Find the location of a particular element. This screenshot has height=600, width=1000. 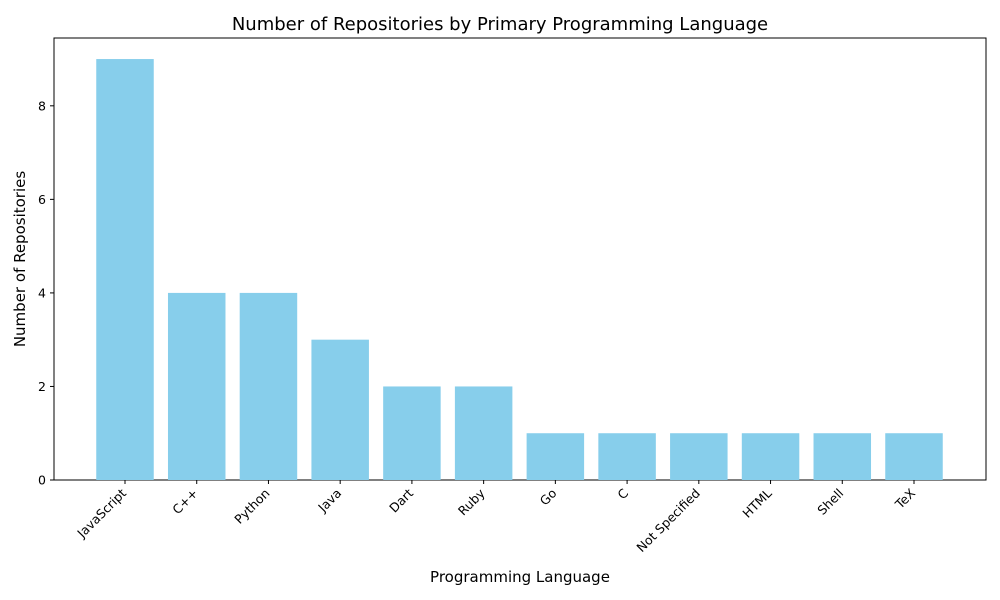

x-tick-label: Go is located at coordinates (548, 497).